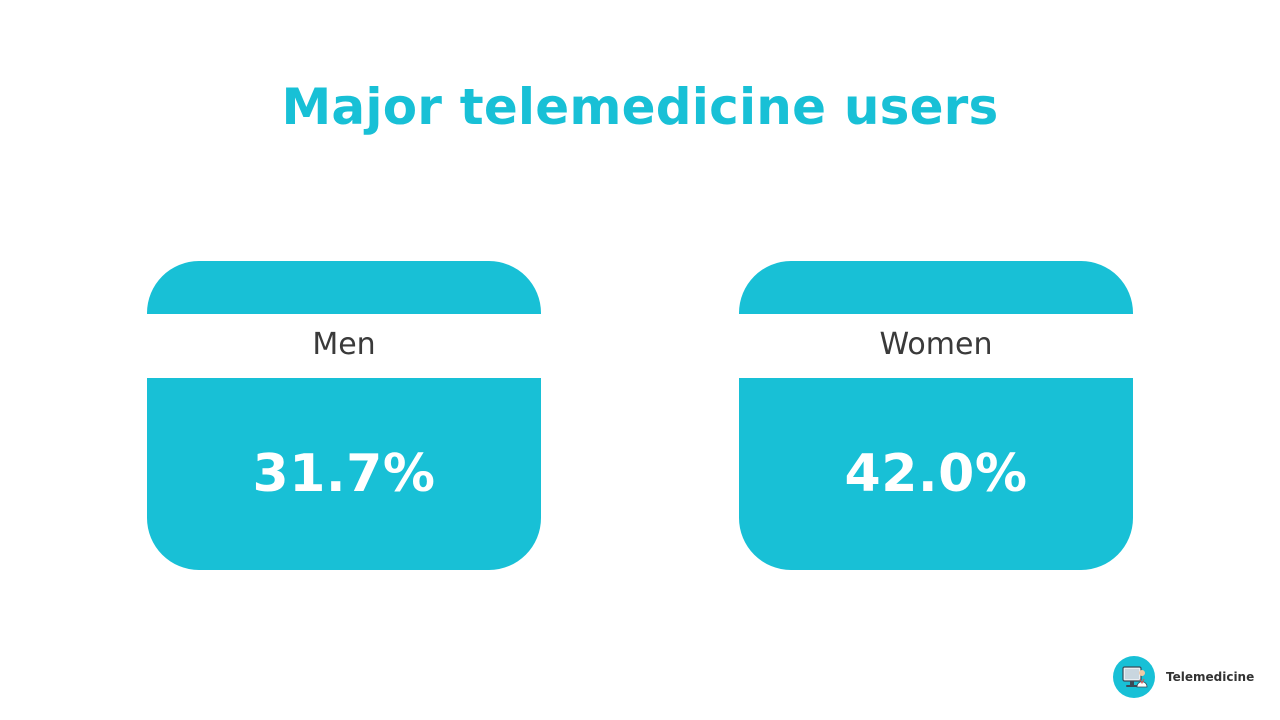 Image resolution: width=1280 pixels, height=720 pixels. I want to click on card-label-men: Men, so click(344, 346).